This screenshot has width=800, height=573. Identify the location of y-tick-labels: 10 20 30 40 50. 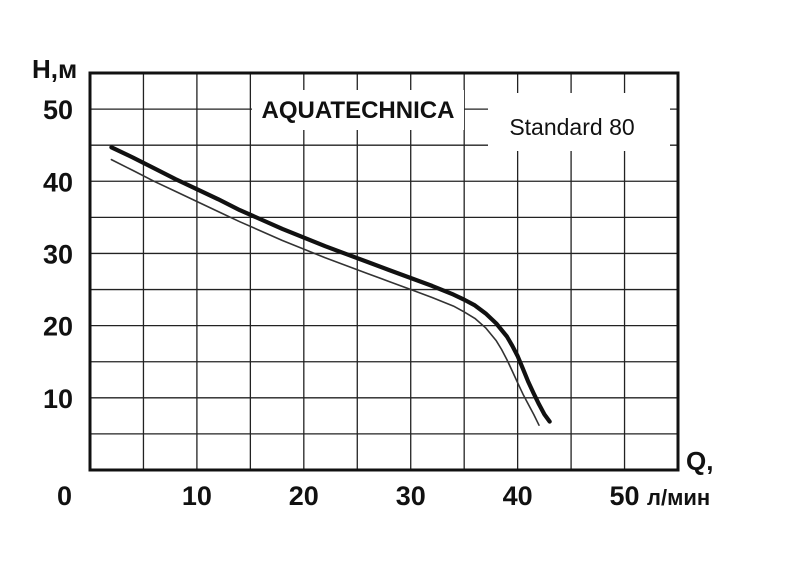
(58, 254).